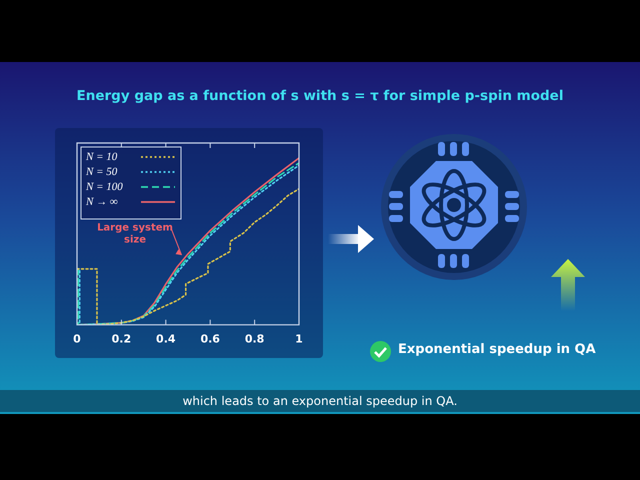 This screenshot has height=480, width=640. Describe the element at coordinates (77, 339) in the screenshot. I see `x-tick-label: 0` at that location.